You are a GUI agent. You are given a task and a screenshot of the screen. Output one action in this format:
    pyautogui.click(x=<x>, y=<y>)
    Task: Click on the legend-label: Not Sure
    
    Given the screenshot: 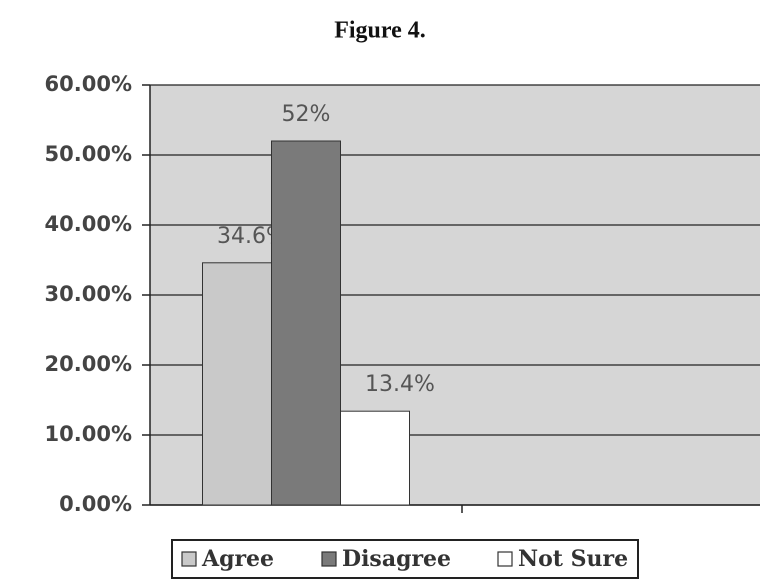 What is the action you would take?
    pyautogui.click(x=573, y=559)
    